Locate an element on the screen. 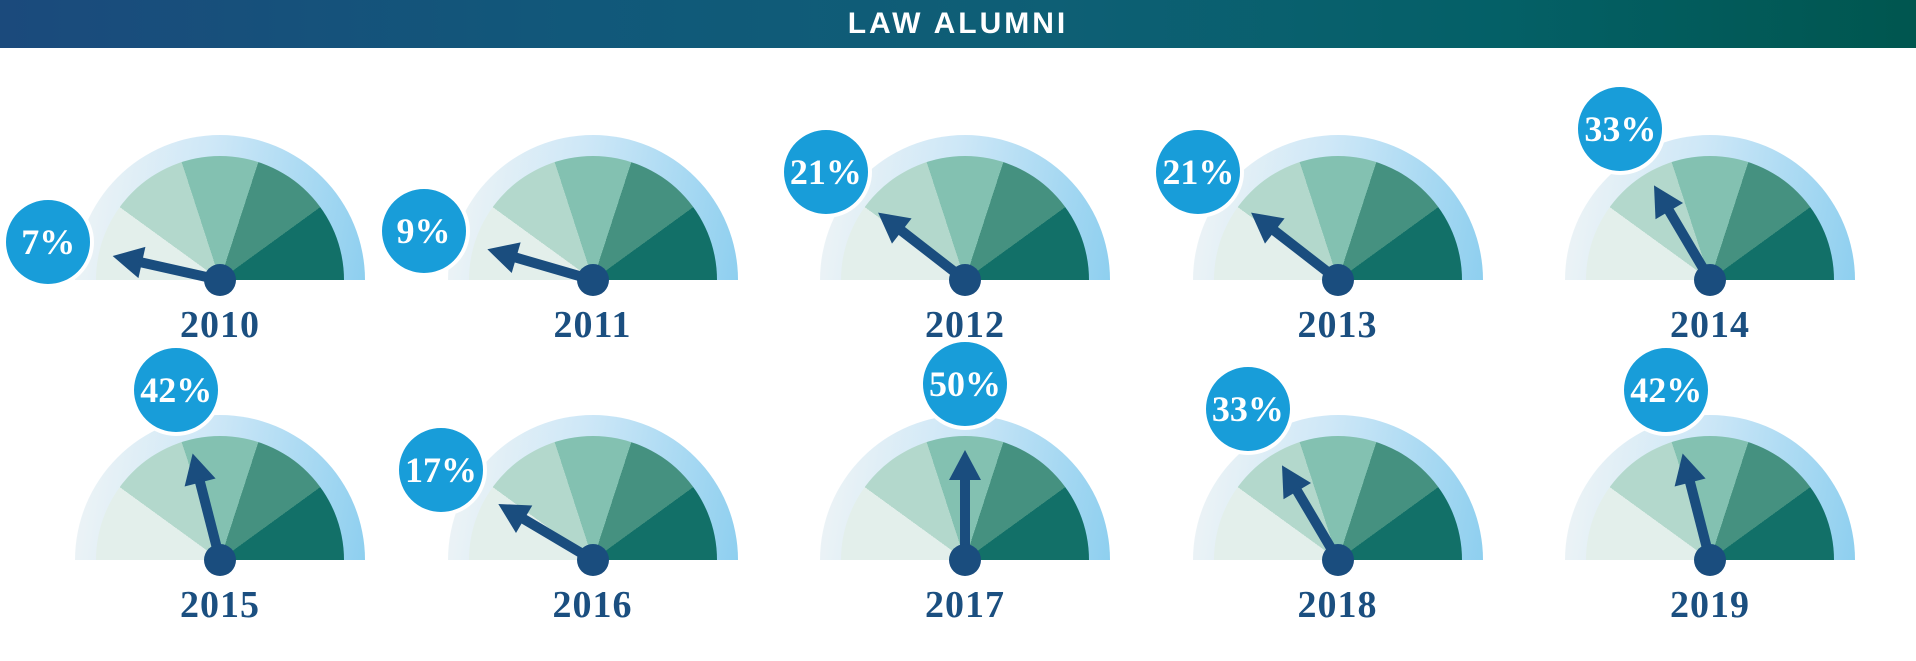 This screenshot has height=661, width=1916. value-badge-label: 17% is located at coordinates (441, 470).